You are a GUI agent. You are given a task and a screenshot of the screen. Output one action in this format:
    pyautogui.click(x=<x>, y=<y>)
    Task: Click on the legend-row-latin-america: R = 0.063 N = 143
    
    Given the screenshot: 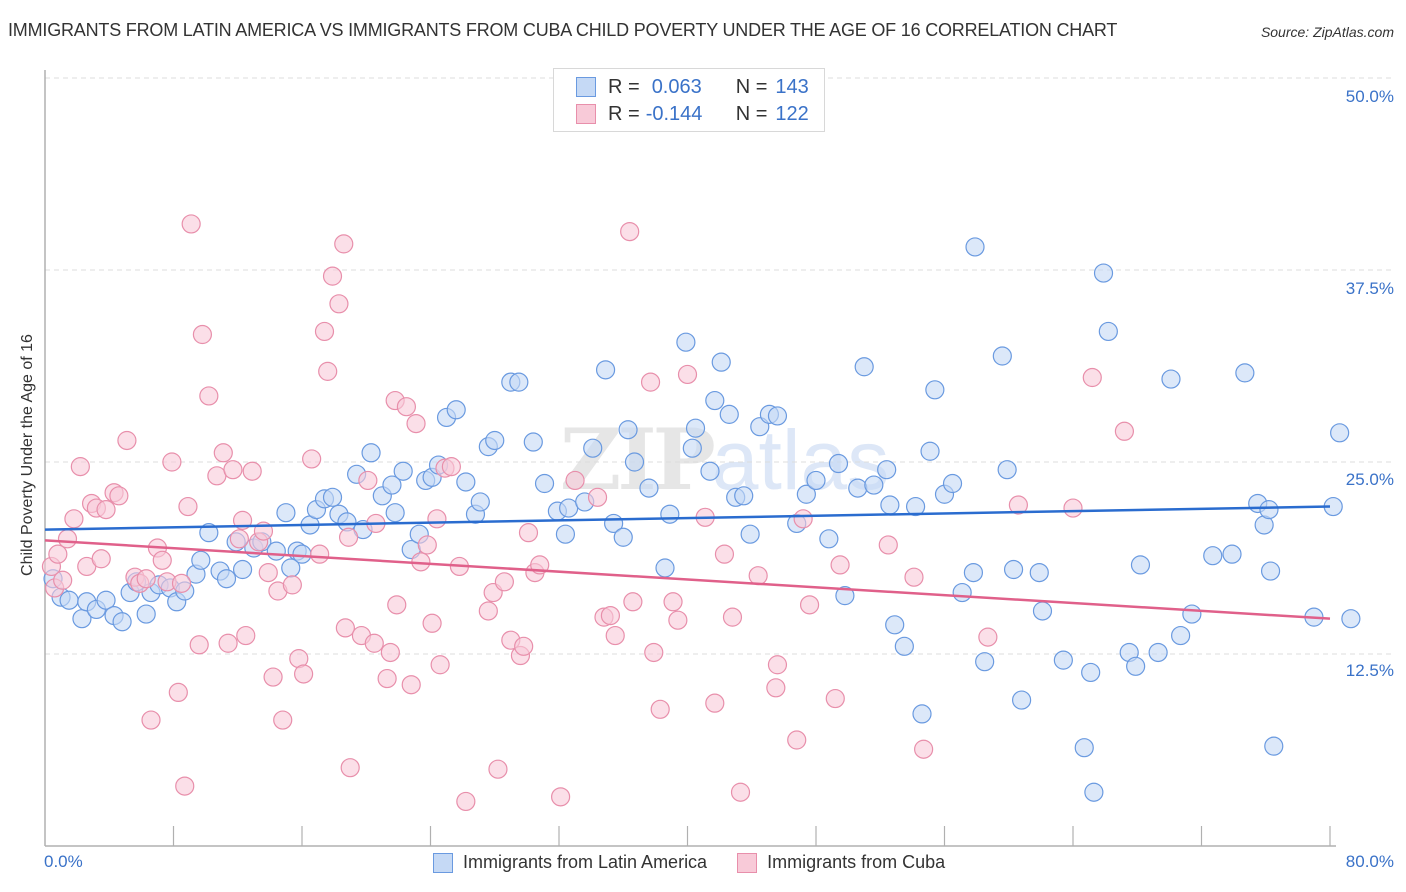 What is the action you would take?
    pyautogui.click(x=692, y=87)
    